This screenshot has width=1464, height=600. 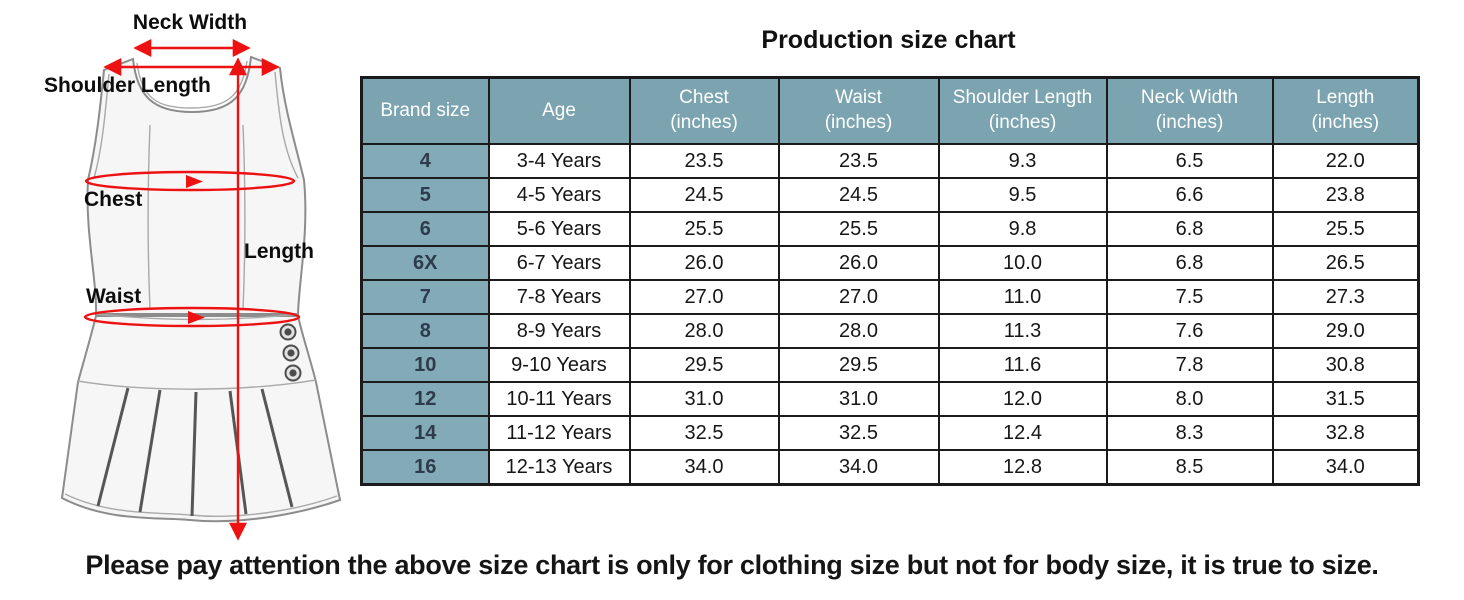 I want to click on data-cell: 8.3, so click(x=1189, y=433).